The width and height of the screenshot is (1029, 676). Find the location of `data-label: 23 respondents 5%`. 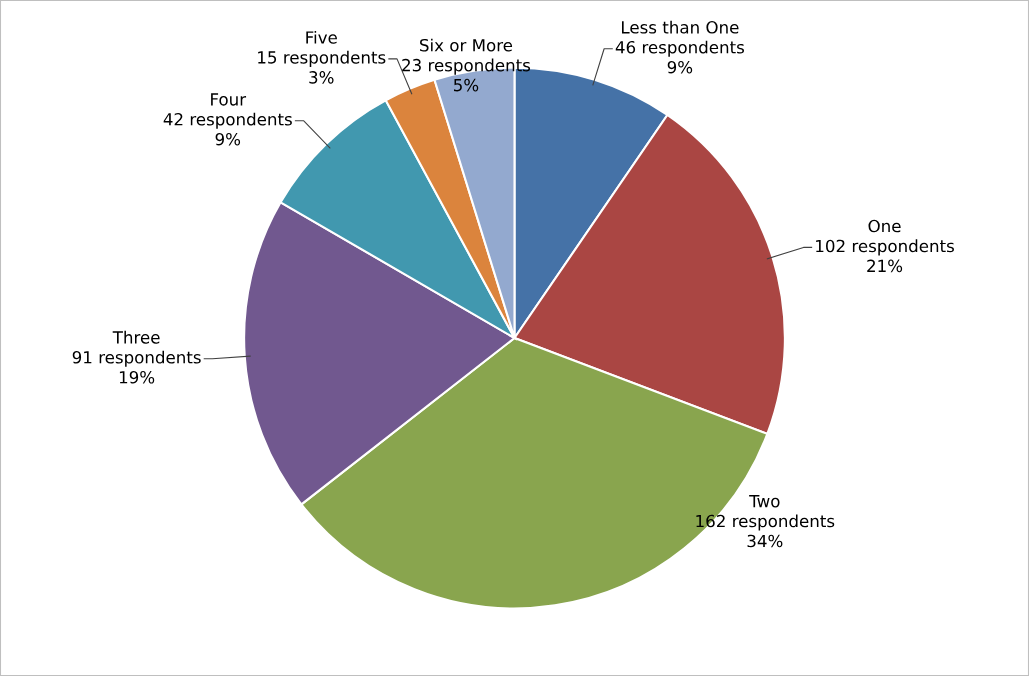

data-label: 23 respondents 5% is located at coordinates (466, 75).